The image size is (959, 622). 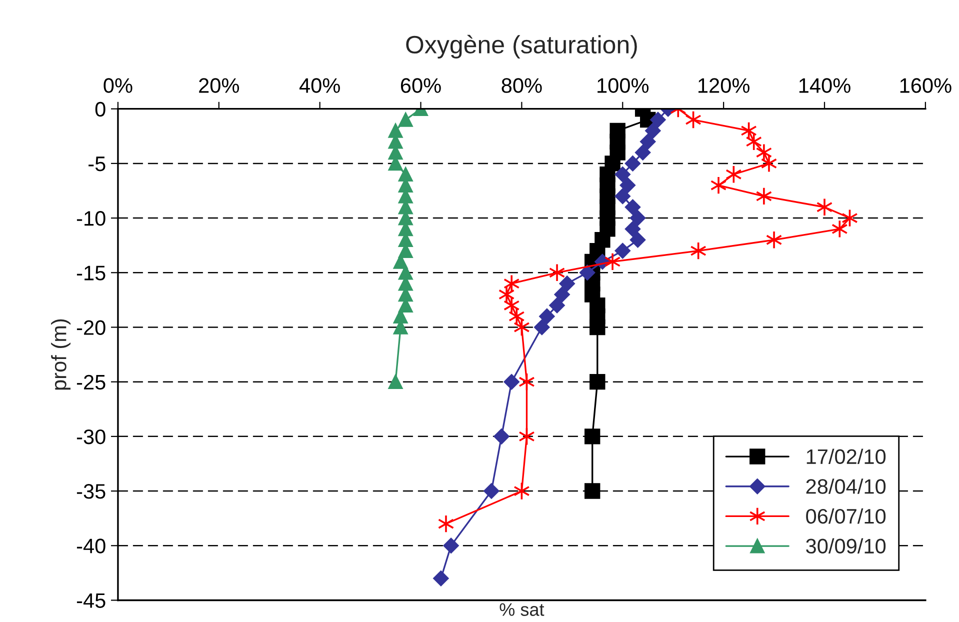 I want to click on y-tick-label: -5, so click(x=97, y=164).